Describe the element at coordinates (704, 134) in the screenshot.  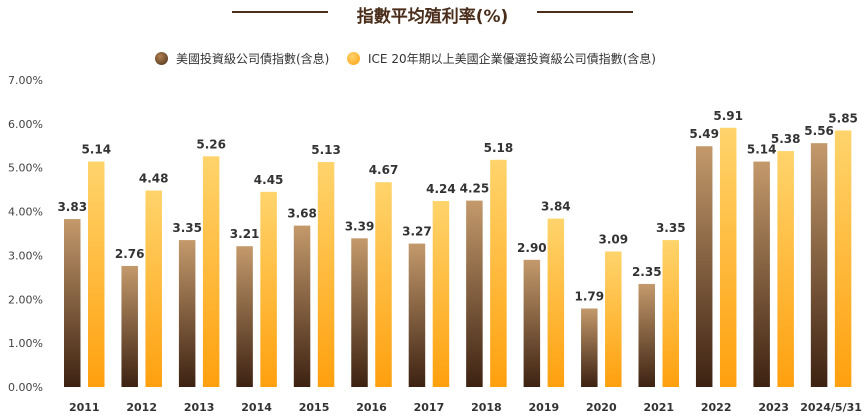
I see `data-label: 5.49` at that location.